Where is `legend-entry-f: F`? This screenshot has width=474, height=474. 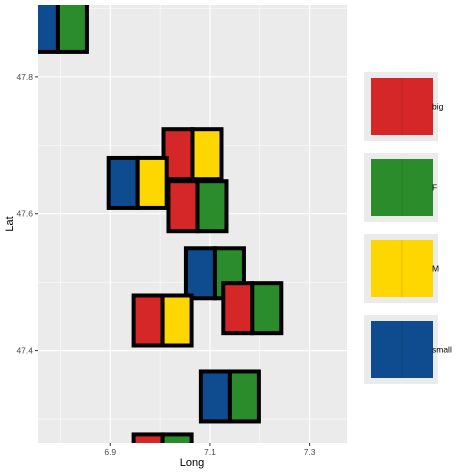 legend-entry-f: F is located at coordinates (401, 187).